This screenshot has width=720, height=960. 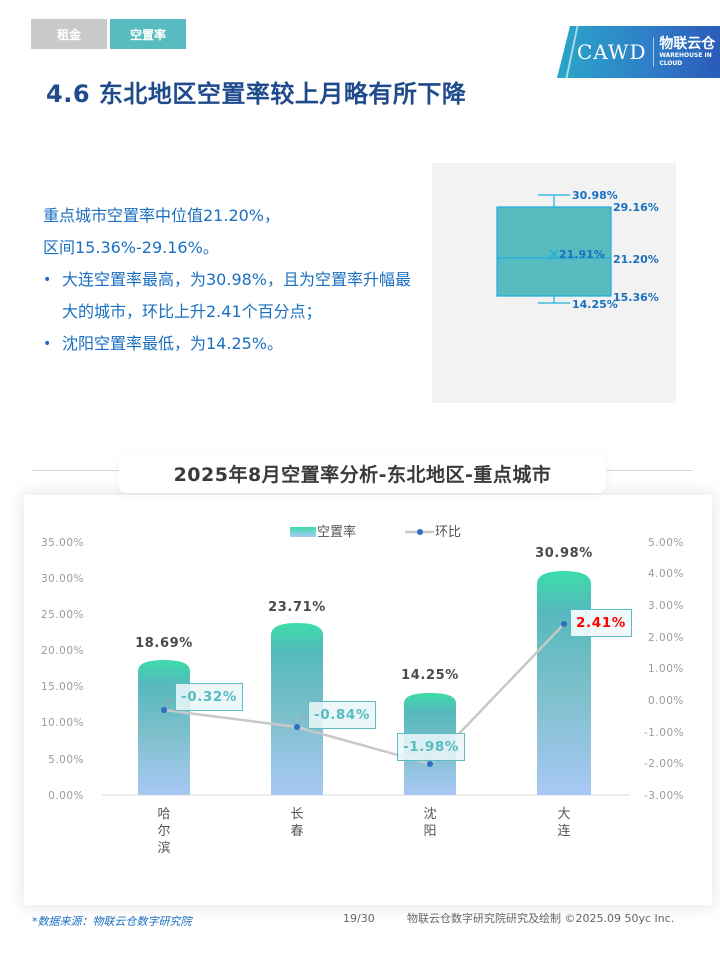 I want to click on left-tick: 20.00%, so click(x=62, y=651).